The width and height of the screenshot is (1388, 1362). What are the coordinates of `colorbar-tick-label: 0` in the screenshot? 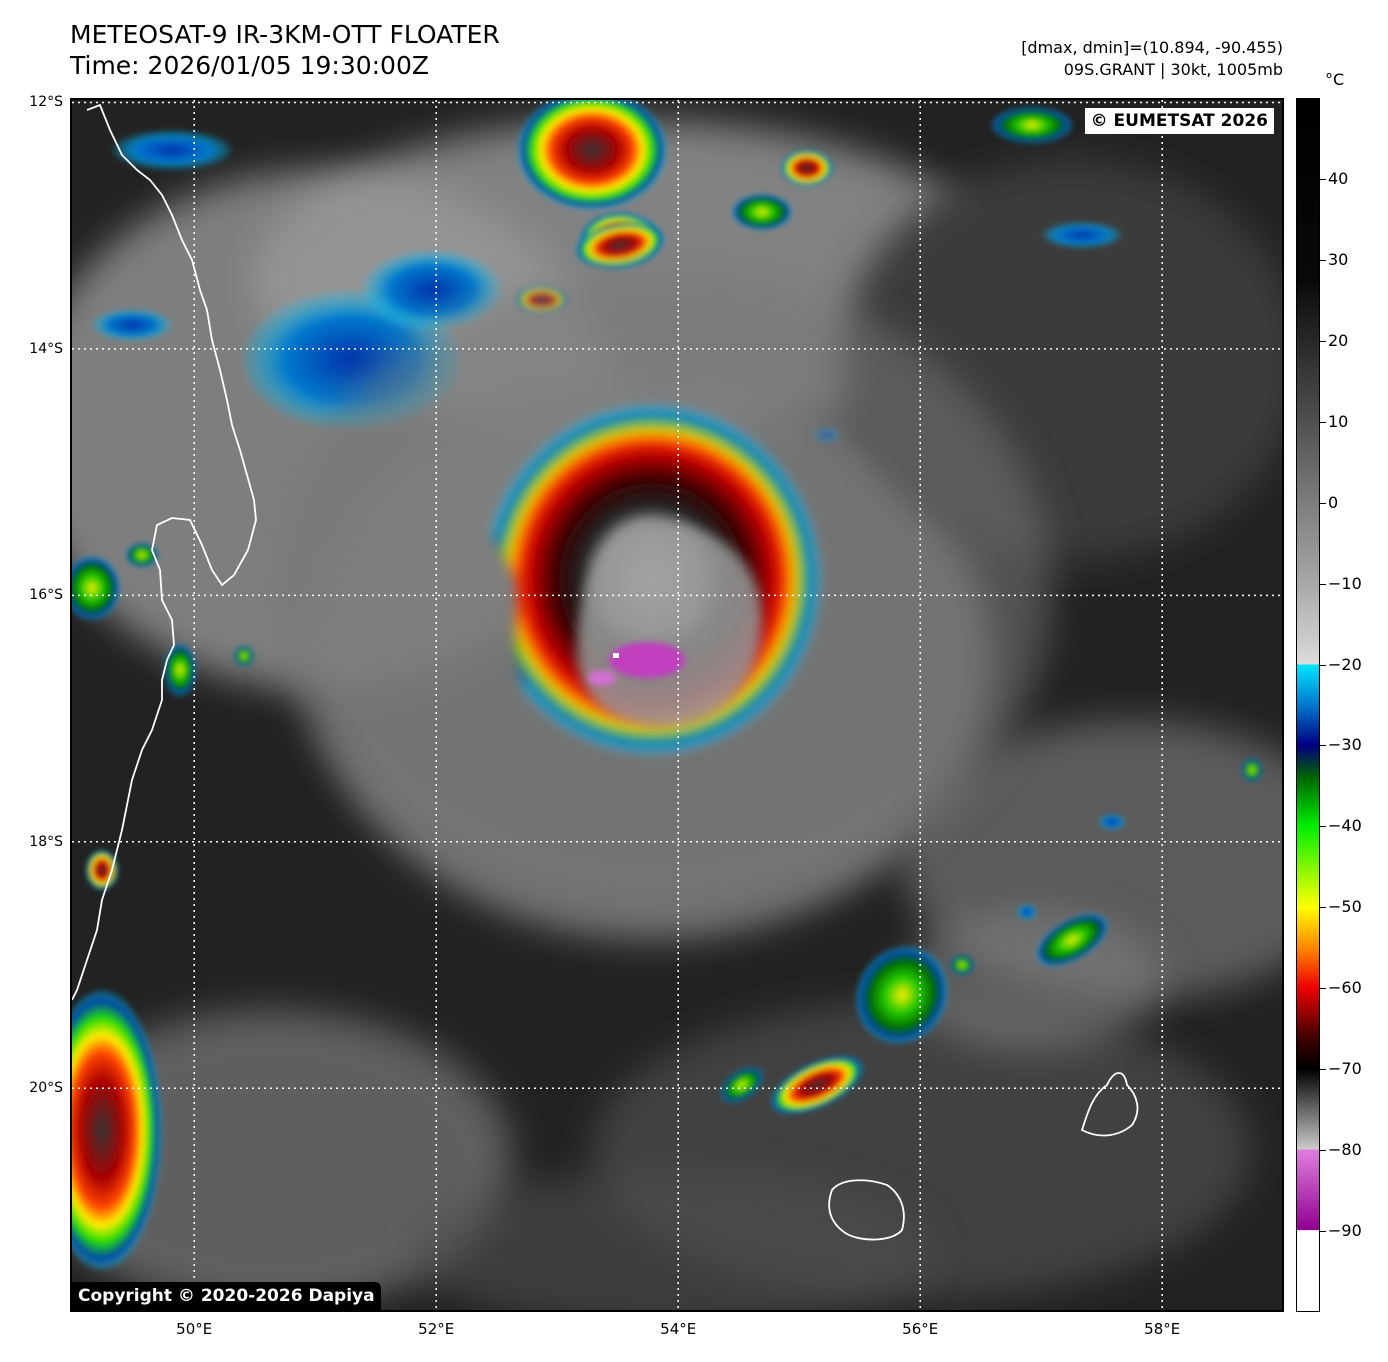 It's located at (1333, 502).